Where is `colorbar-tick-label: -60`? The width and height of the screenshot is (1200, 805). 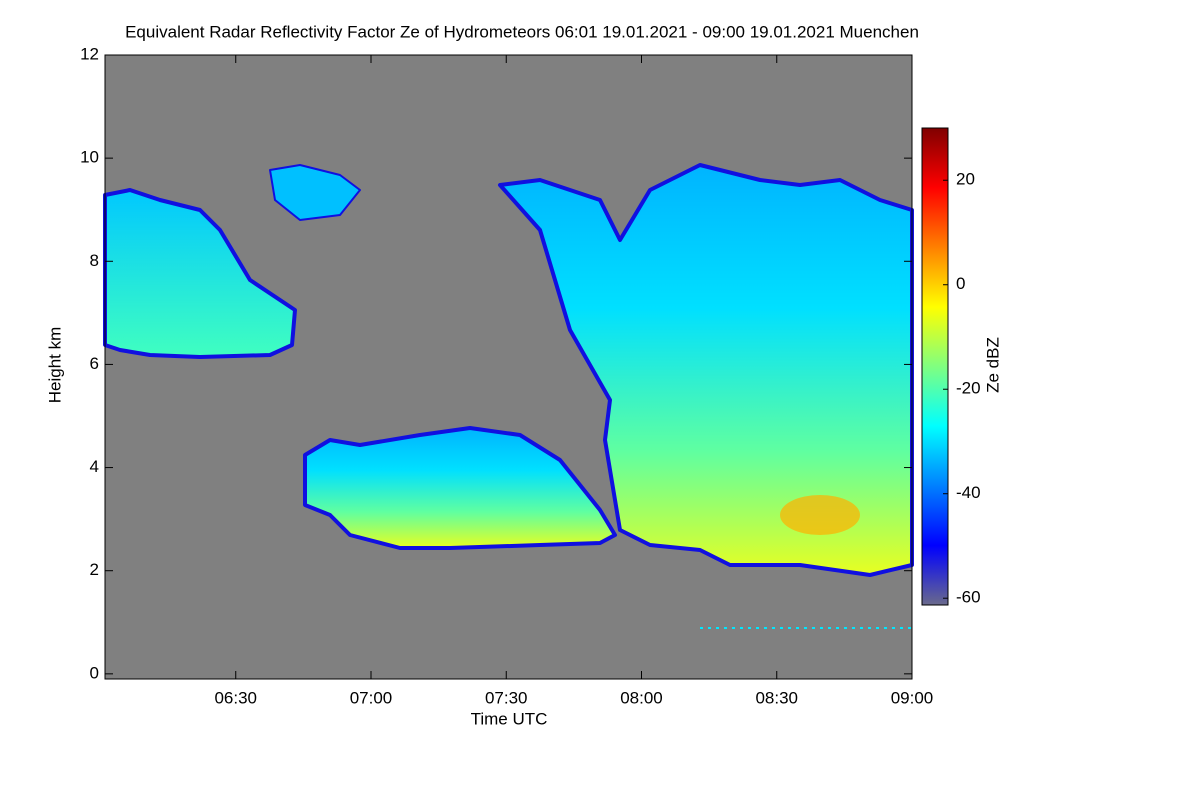
colorbar-tick-label: -60 is located at coordinates (968, 597).